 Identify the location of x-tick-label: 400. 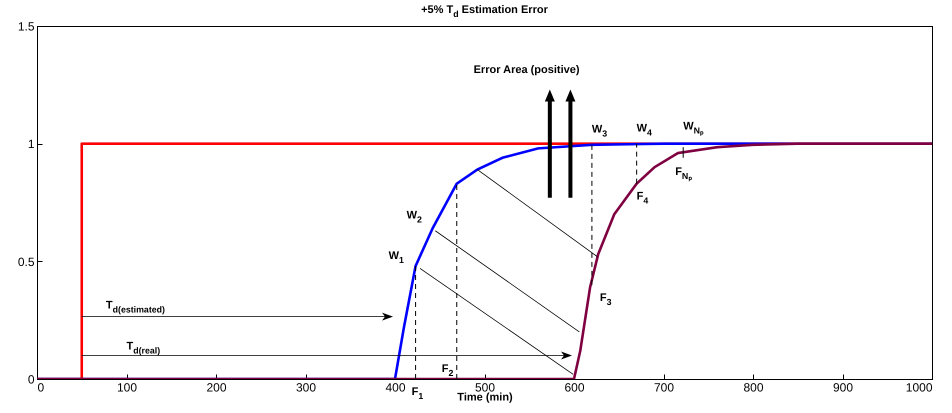
(395, 387).